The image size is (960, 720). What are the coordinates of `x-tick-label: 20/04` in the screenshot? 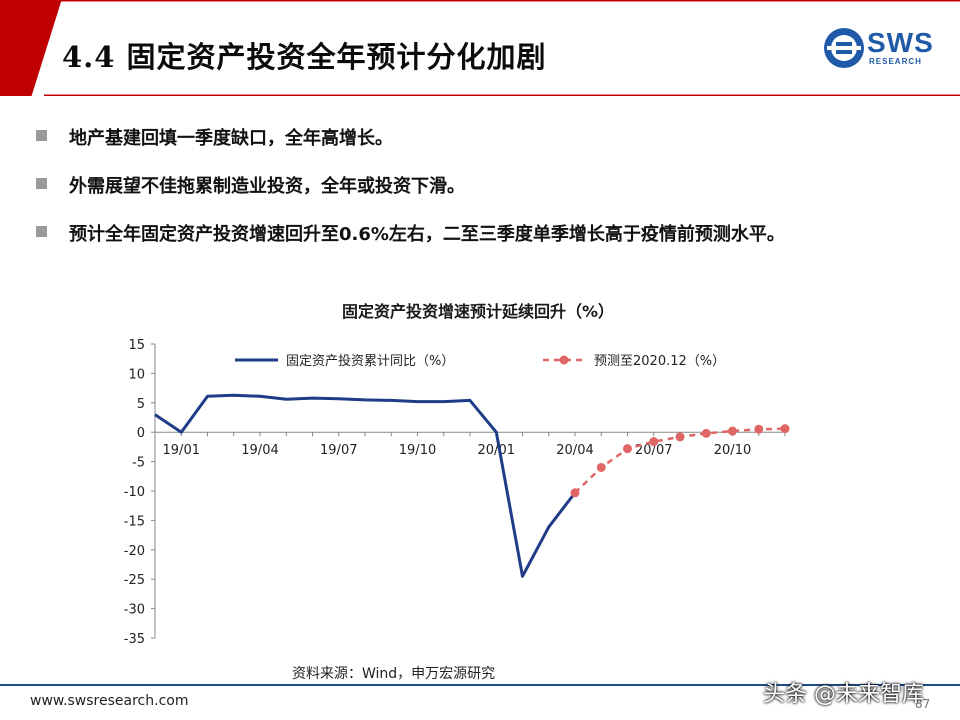 It's located at (574, 450).